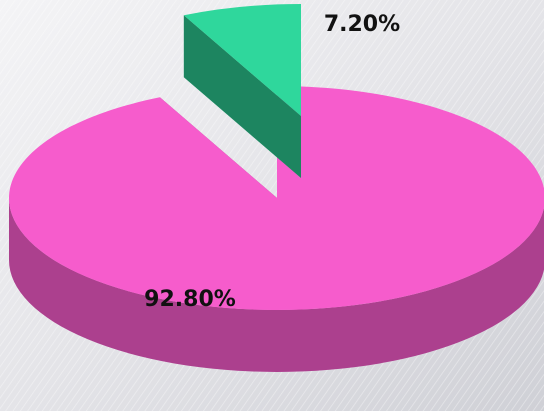  What do you see at coordinates (242, 60) in the screenshot?
I see `pie-slice-top` at bounding box center [242, 60].